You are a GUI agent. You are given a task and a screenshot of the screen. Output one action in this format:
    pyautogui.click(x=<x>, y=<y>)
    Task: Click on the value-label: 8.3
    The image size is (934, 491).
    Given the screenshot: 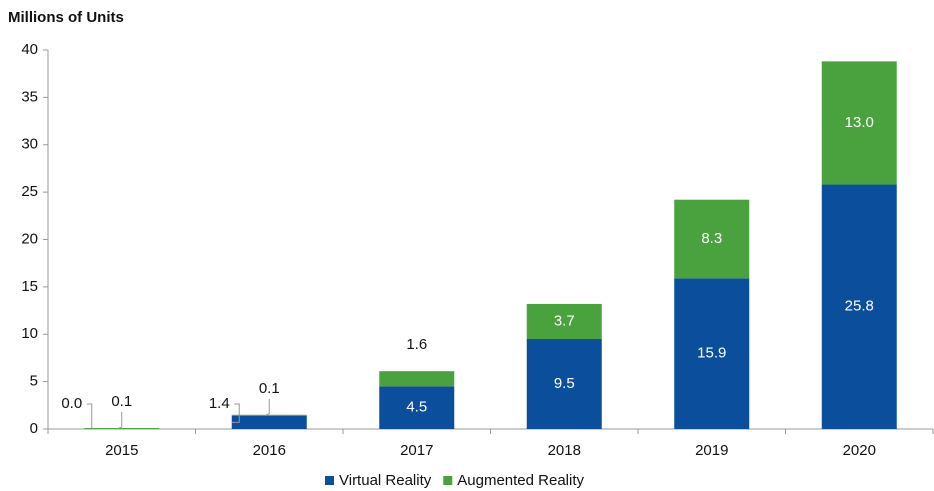 What is the action you would take?
    pyautogui.click(x=711, y=238)
    